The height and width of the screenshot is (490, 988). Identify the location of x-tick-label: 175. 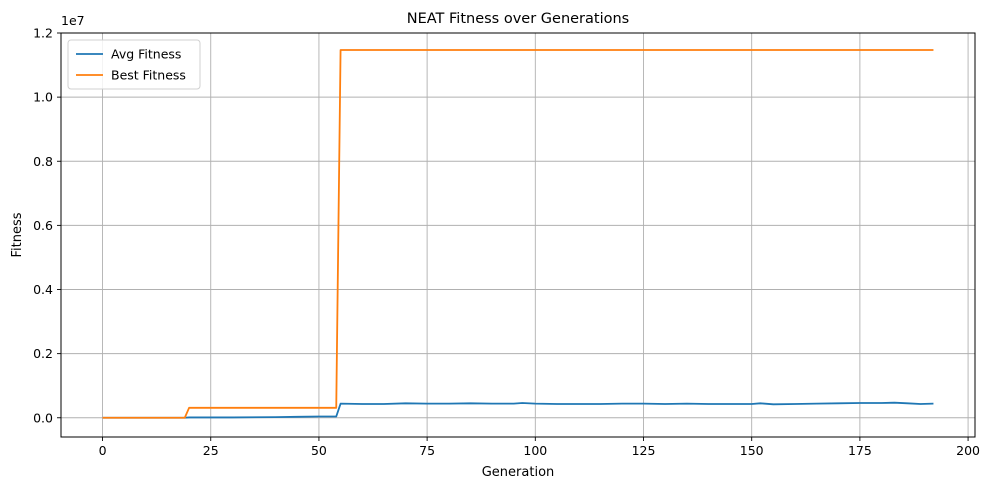
(860, 450).